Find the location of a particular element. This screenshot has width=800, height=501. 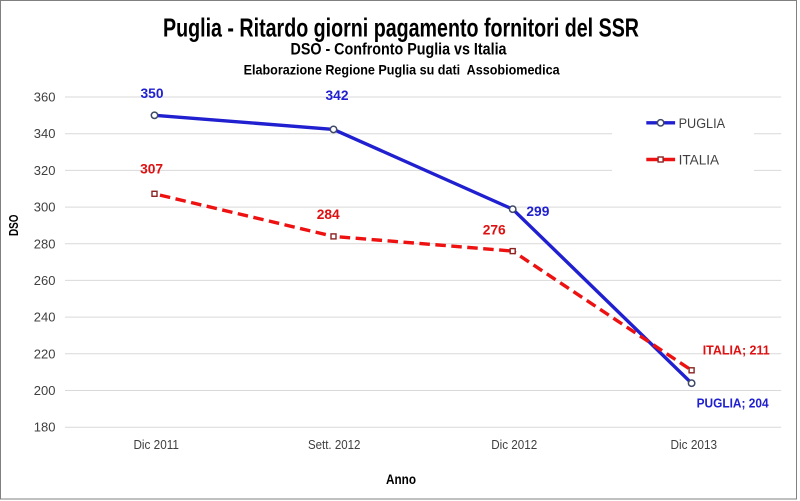

svg-text: 300 is located at coordinates (45, 207).